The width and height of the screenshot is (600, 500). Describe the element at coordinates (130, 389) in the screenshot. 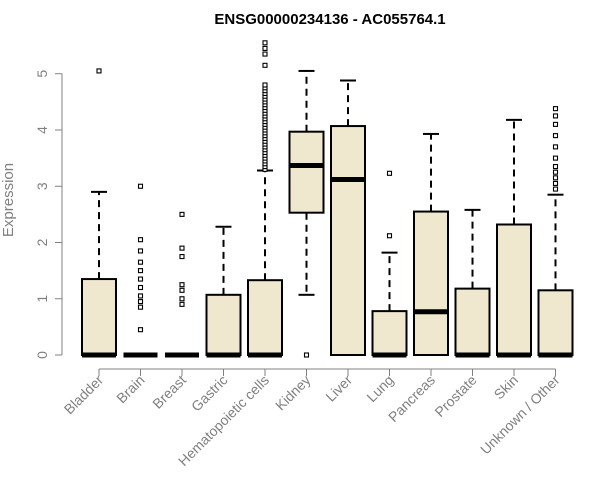

I see `x-tick-label: Brain` at that location.